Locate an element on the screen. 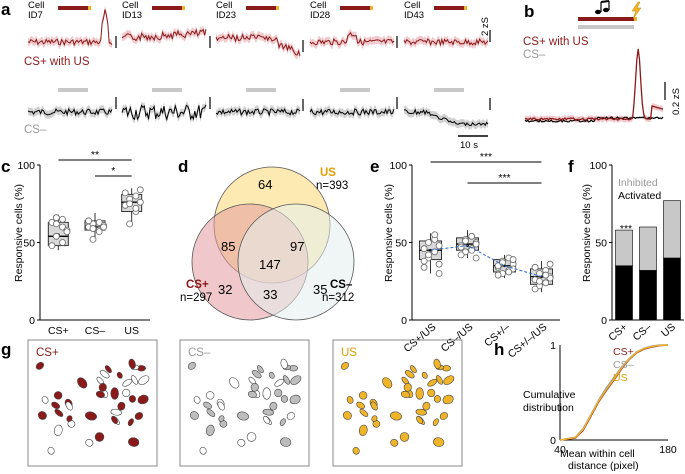 The height and width of the screenshot is (474, 685). bar-activated is located at coordinates (624, 293).